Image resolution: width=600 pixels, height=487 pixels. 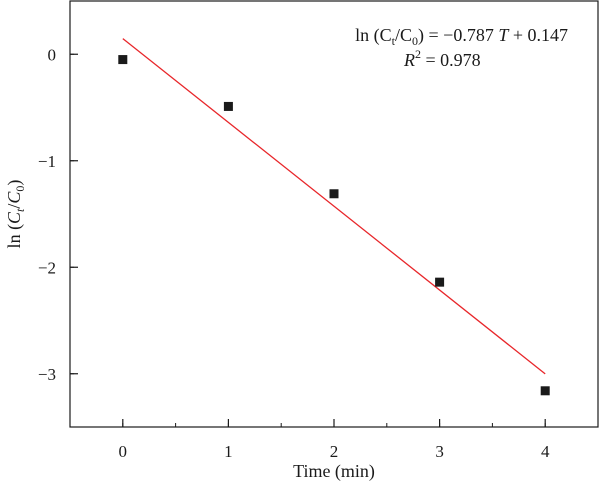 What do you see at coordinates (52, 54) in the screenshot?
I see `y-tick-label: 0` at bounding box center [52, 54].